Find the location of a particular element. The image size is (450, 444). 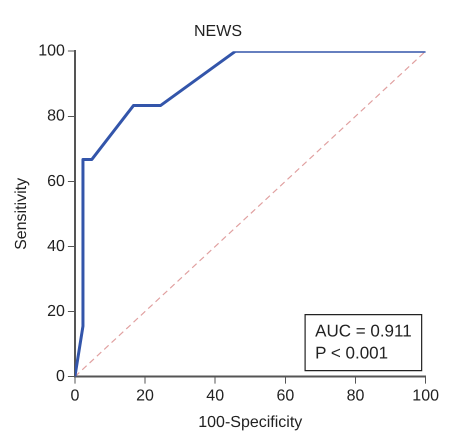

x-tick-label: 40 is located at coordinates (215, 396).